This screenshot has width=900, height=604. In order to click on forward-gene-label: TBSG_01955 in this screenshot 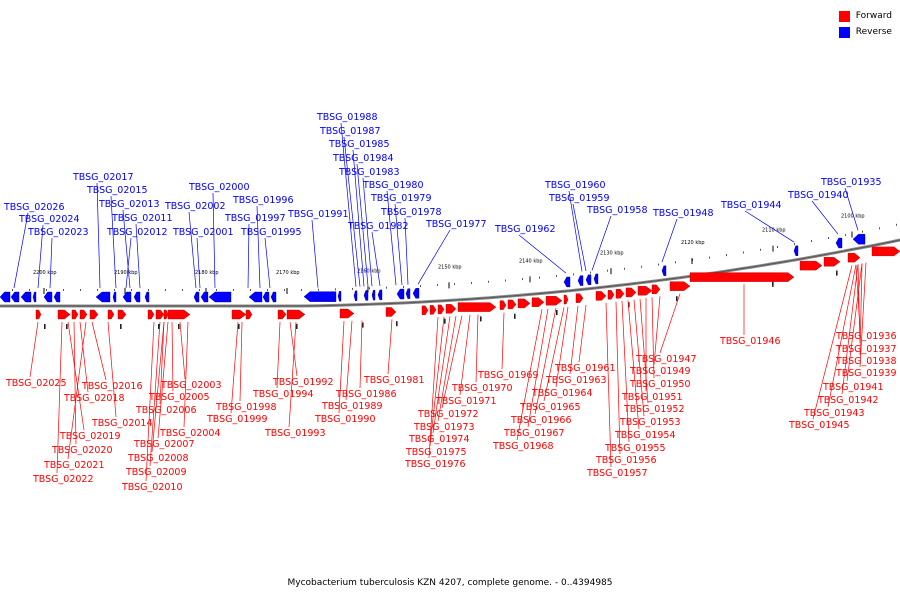, I will do `click(635, 448)`.